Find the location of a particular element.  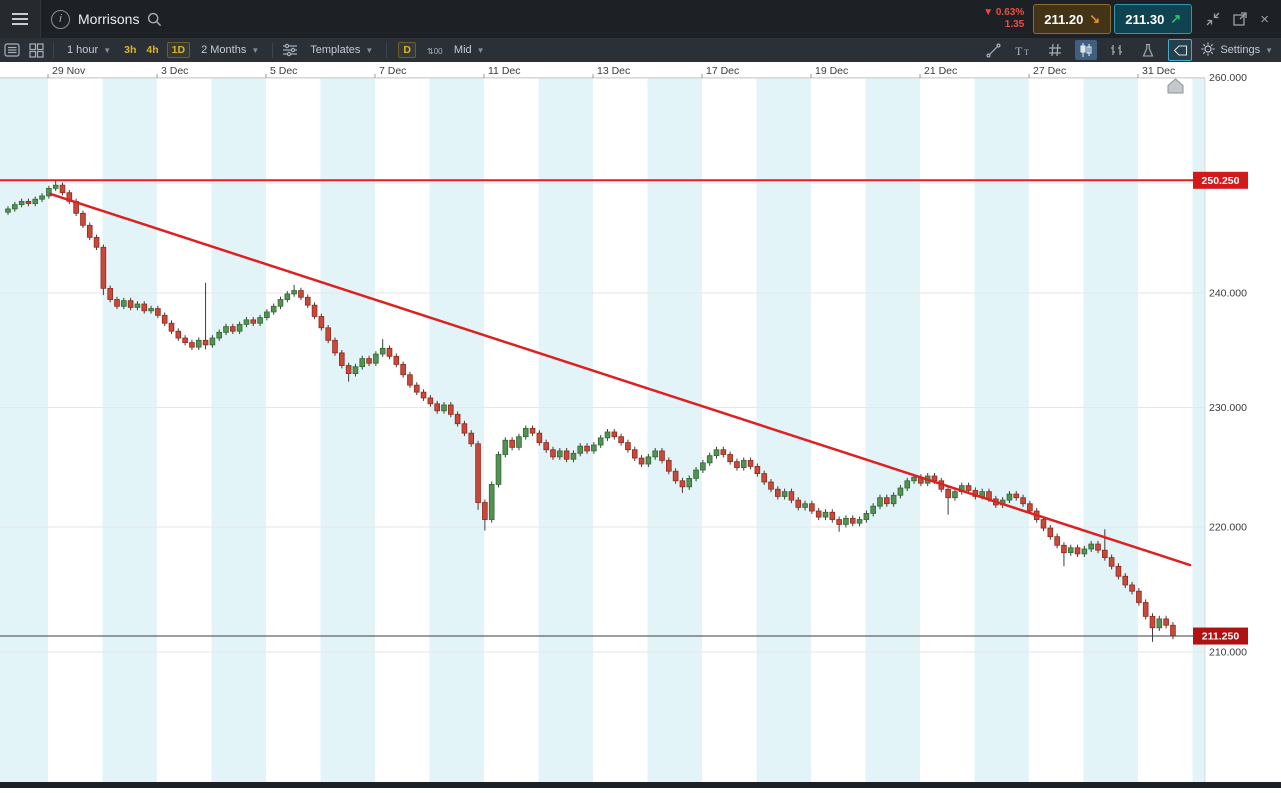

svg-text: 29 Nov is located at coordinates (69, 71).